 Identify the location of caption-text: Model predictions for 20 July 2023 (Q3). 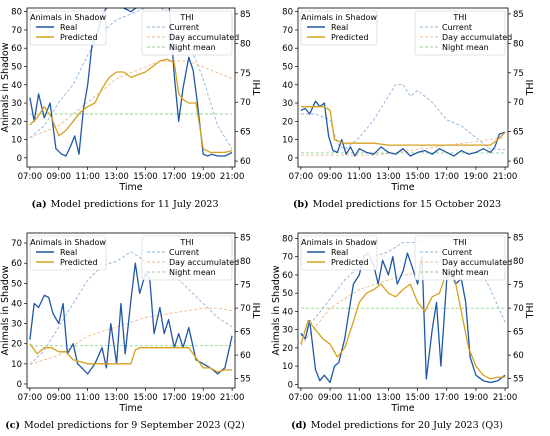
(407, 425).